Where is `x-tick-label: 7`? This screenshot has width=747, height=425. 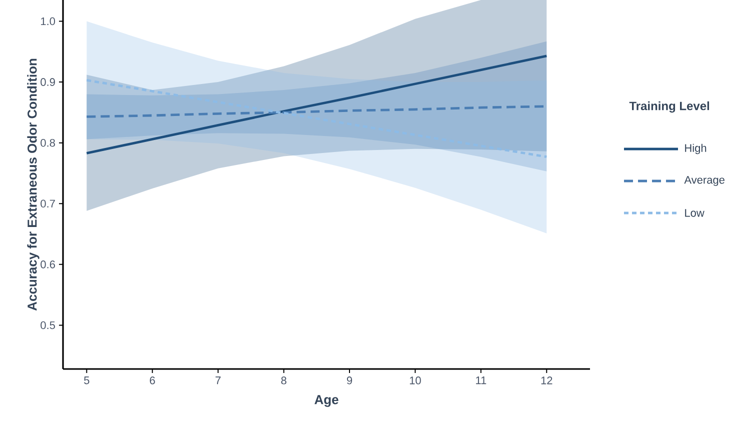 x-tick-label: 7 is located at coordinates (218, 380).